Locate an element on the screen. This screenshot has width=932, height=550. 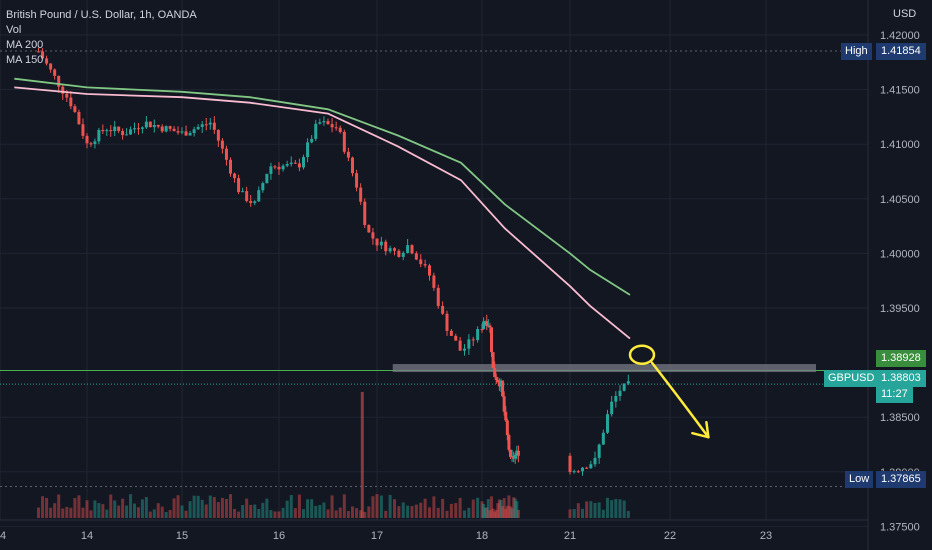
x-tick-label: 23 is located at coordinates (766, 536).